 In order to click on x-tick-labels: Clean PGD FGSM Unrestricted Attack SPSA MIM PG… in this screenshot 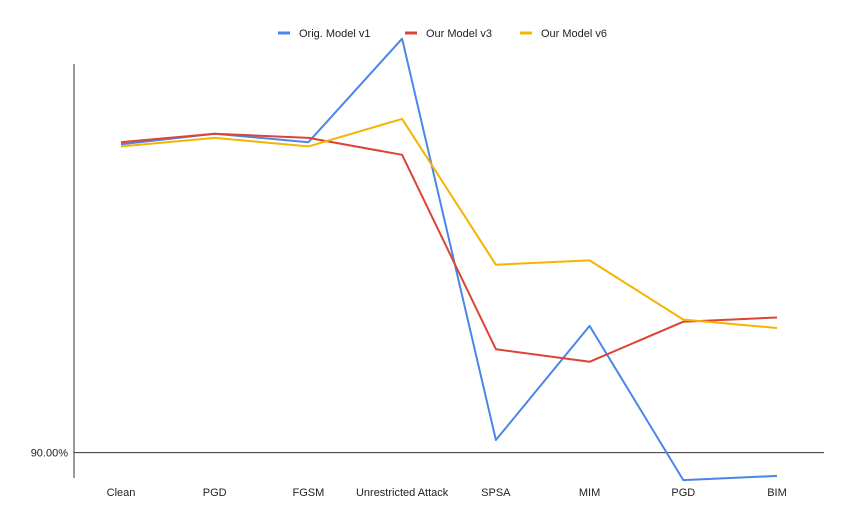, I will do `click(447, 493)`.